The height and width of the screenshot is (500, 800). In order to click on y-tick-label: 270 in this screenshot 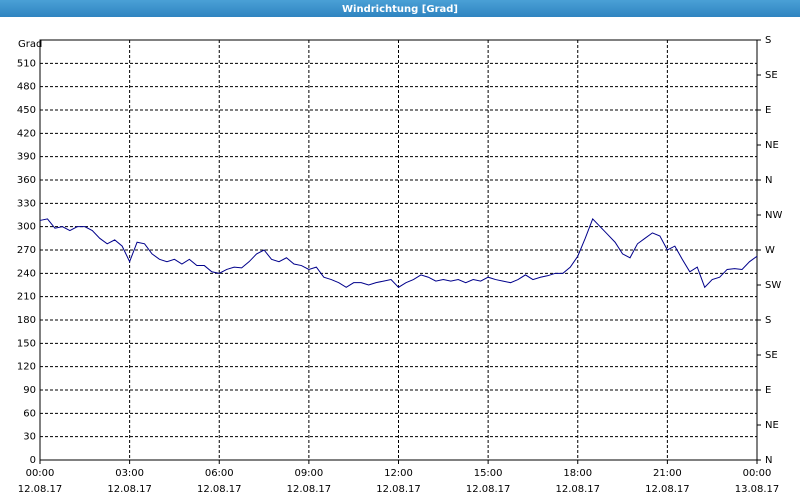, I will do `click(26, 250)`.